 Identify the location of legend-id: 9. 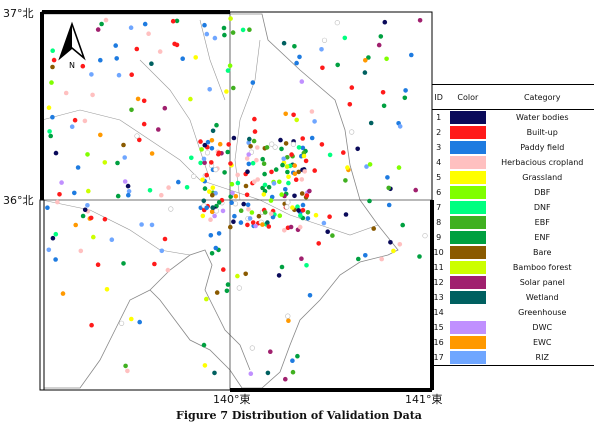
(439, 237).